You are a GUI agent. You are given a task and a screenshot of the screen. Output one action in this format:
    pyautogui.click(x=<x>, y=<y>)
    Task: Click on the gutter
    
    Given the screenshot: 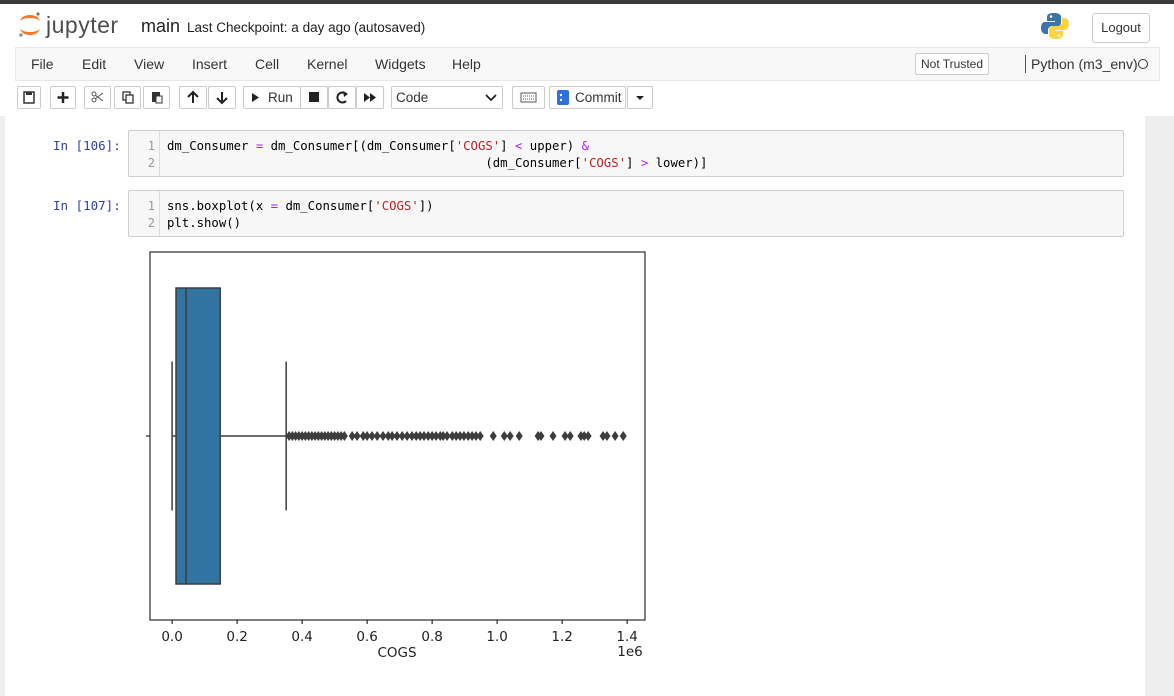 What is the action you would take?
    pyautogui.click(x=159, y=213)
    